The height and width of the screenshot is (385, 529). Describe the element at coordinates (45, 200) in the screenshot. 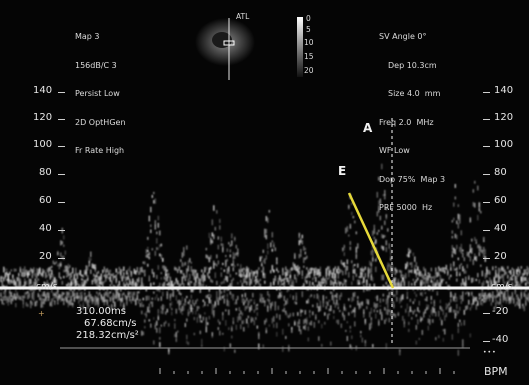

I see `left-tick-60: 60` at that location.